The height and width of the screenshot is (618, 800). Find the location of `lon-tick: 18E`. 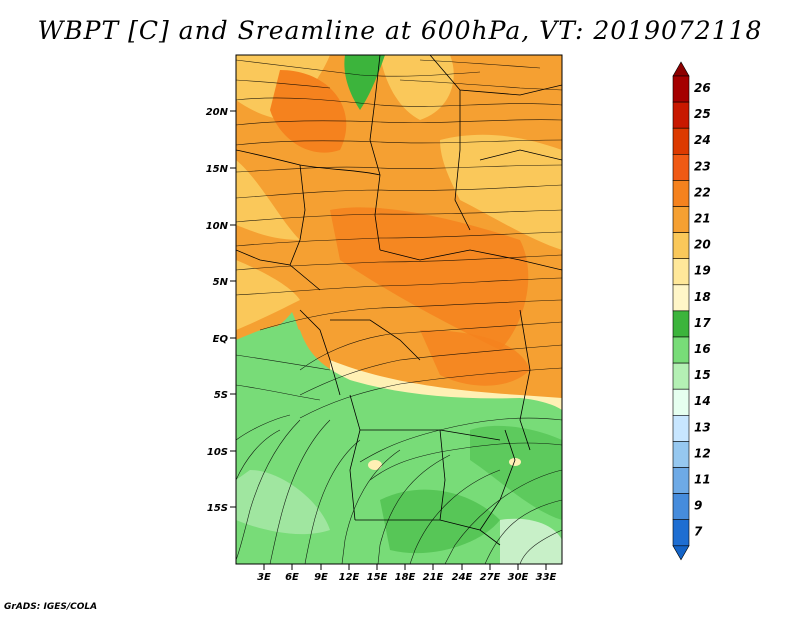

lon-tick: 18E is located at coordinates (405, 573).